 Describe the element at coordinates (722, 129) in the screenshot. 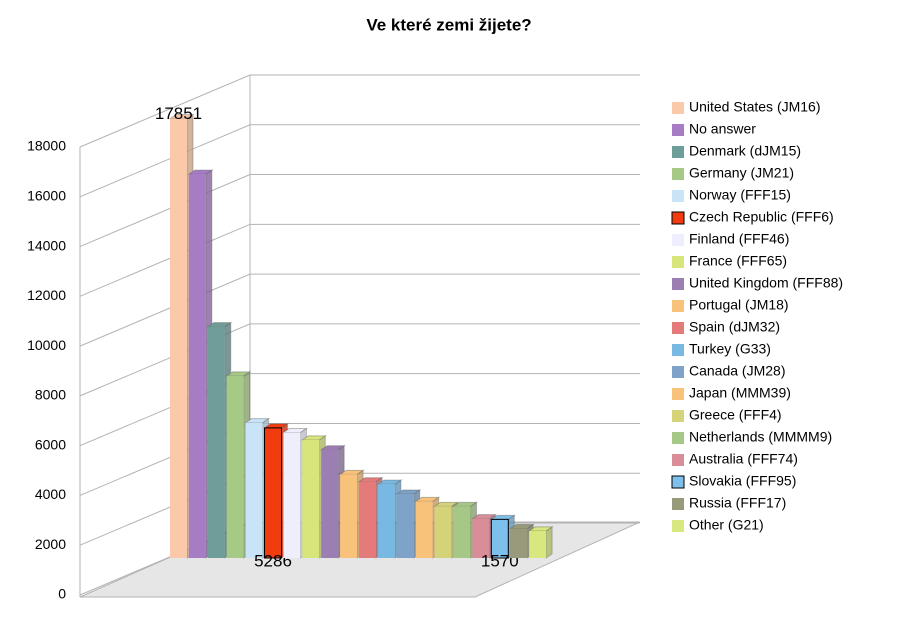

I see `legend-label: No answer` at that location.